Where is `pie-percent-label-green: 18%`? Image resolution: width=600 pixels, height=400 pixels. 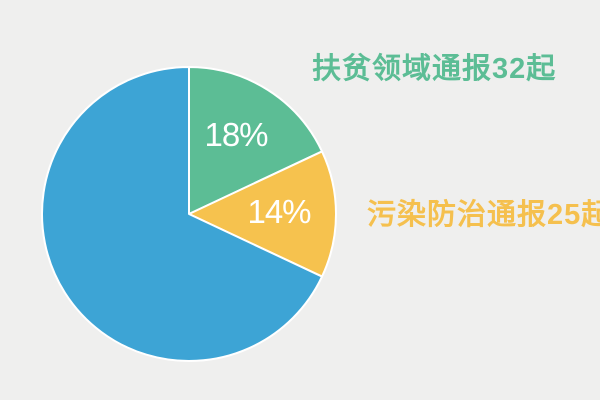
pie-percent-label-green: 18% is located at coordinates (236, 134).